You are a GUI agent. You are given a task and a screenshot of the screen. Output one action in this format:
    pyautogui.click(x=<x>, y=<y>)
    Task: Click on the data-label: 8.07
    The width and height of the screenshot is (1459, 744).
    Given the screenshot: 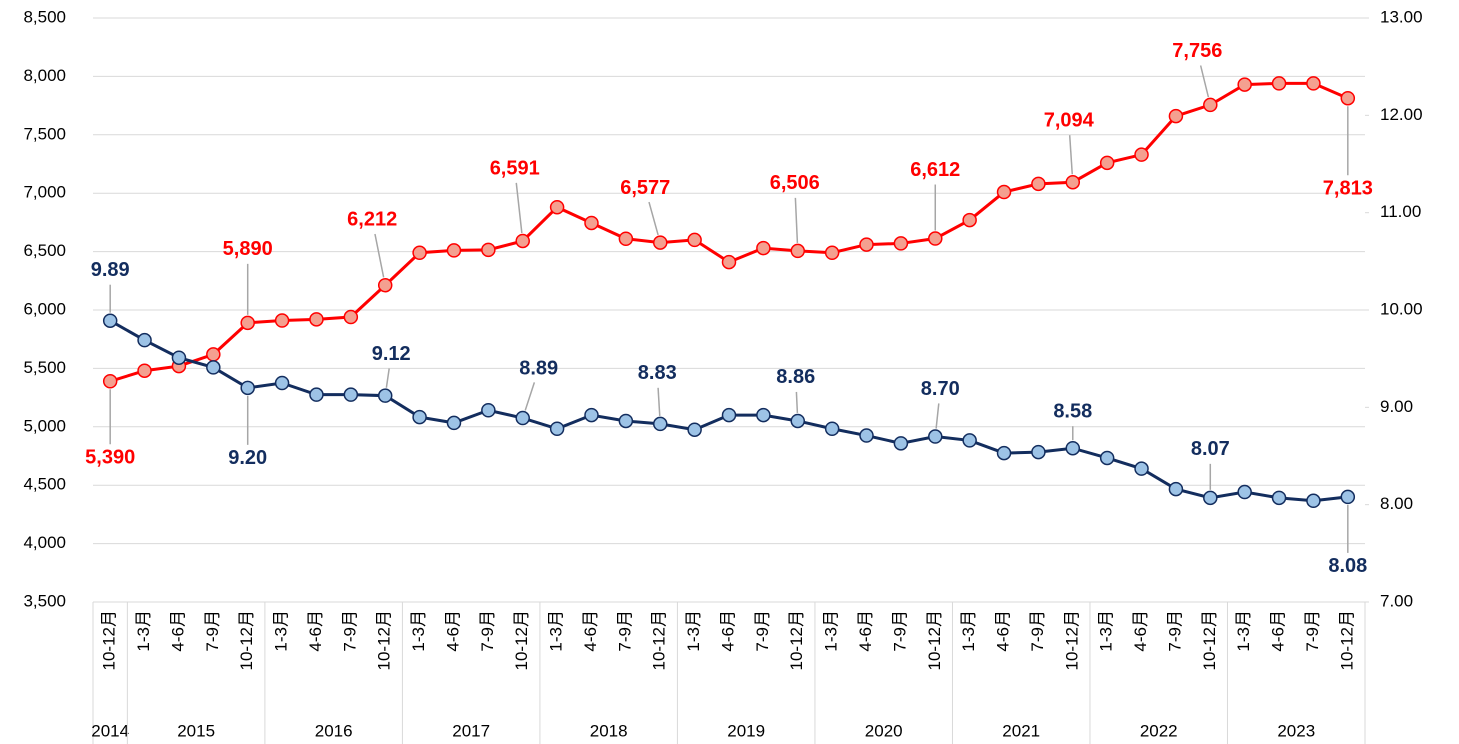 What is the action you would take?
    pyautogui.click(x=1210, y=449)
    